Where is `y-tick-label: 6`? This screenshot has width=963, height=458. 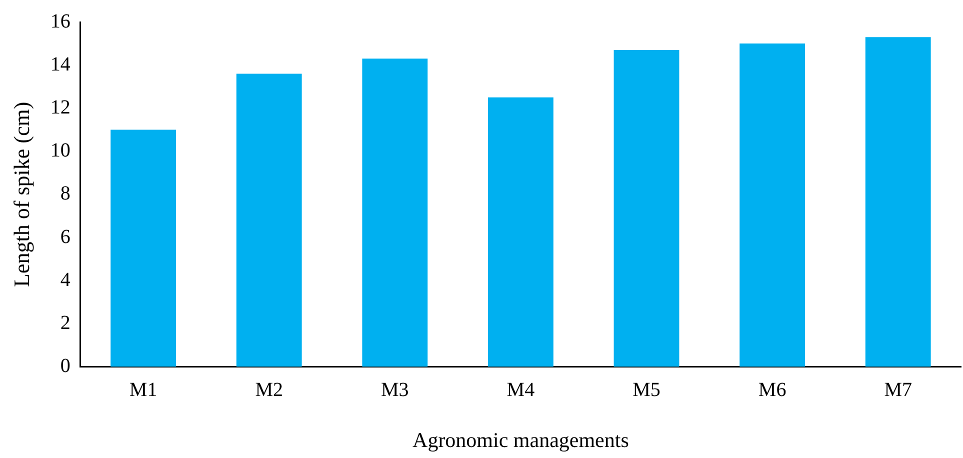 y-tick-label: 6 is located at coordinates (65, 237).